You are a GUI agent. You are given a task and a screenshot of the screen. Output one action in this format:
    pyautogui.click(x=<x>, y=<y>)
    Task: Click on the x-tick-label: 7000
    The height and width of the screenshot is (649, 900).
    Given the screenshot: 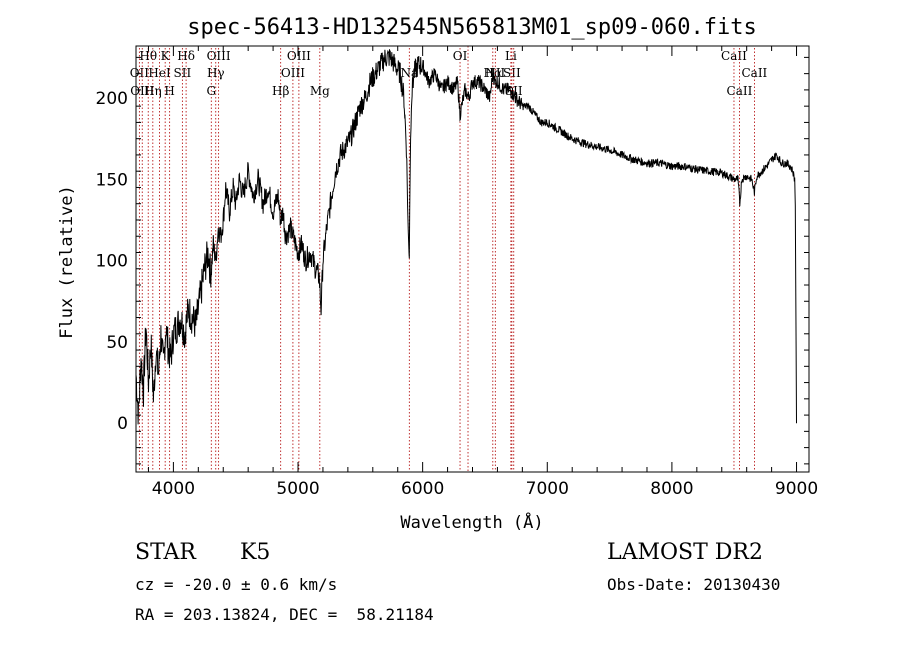 What is the action you would take?
    pyautogui.click(x=547, y=489)
    